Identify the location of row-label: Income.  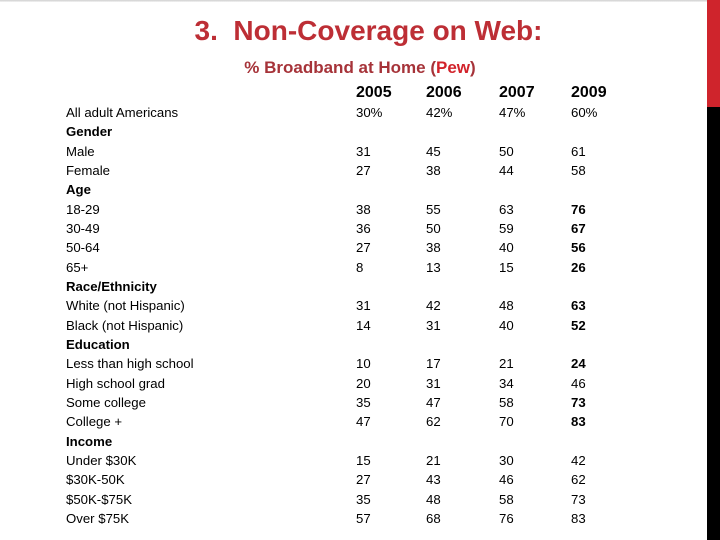
(89, 441).